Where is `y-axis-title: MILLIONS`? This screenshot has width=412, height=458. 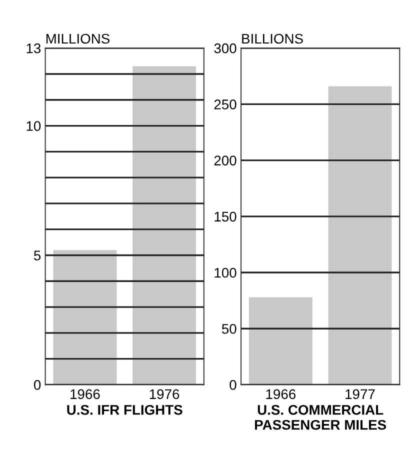
y-axis-title: MILLIONS is located at coordinates (78, 39).